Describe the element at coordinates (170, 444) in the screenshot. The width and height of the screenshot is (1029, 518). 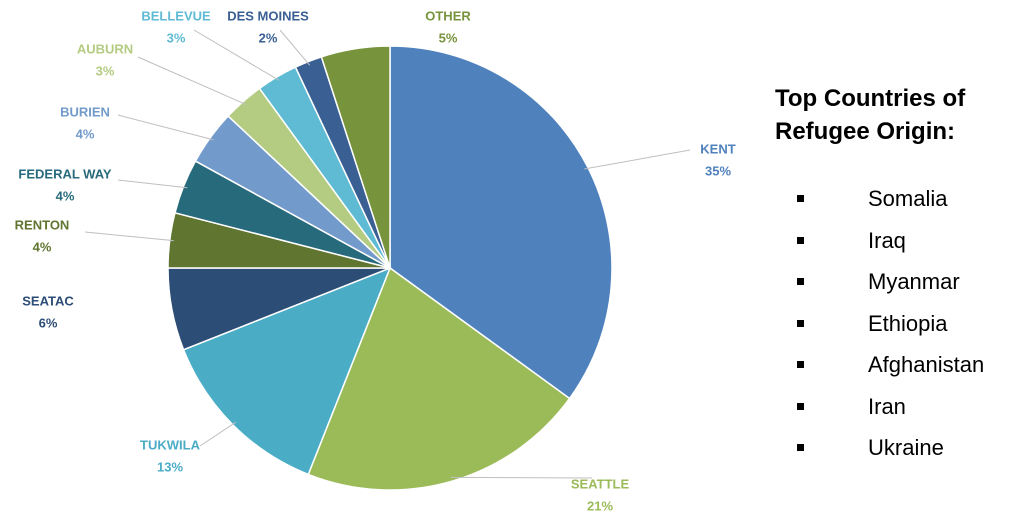
I see `slice-name: TUKWILA` at that location.